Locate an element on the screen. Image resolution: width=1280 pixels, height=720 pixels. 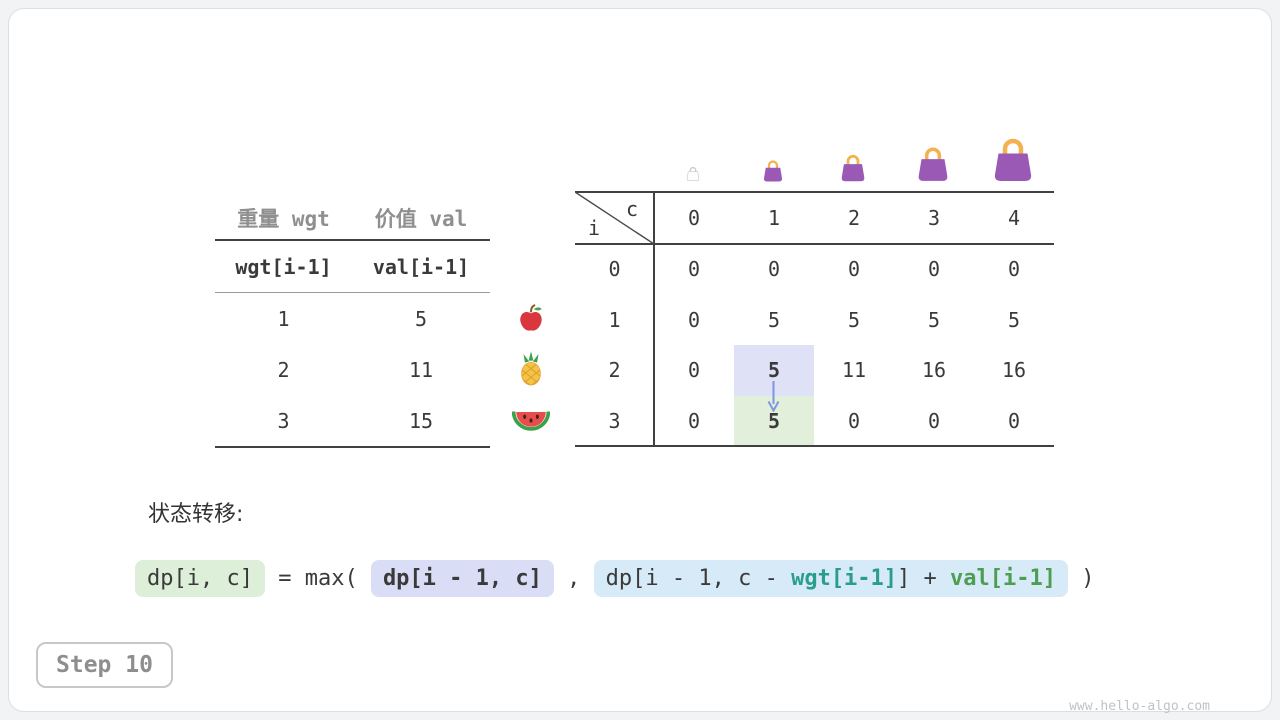
dp-cell-3-4: 0 is located at coordinates (1014, 420).